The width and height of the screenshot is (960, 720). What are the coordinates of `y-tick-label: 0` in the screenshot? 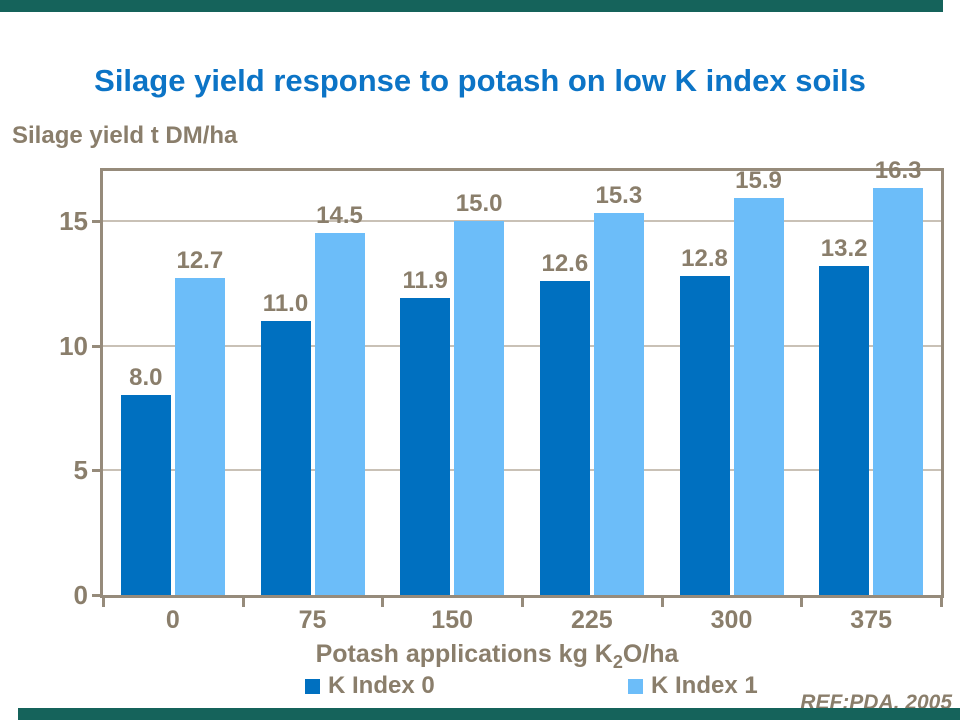 It's located at (80, 595).